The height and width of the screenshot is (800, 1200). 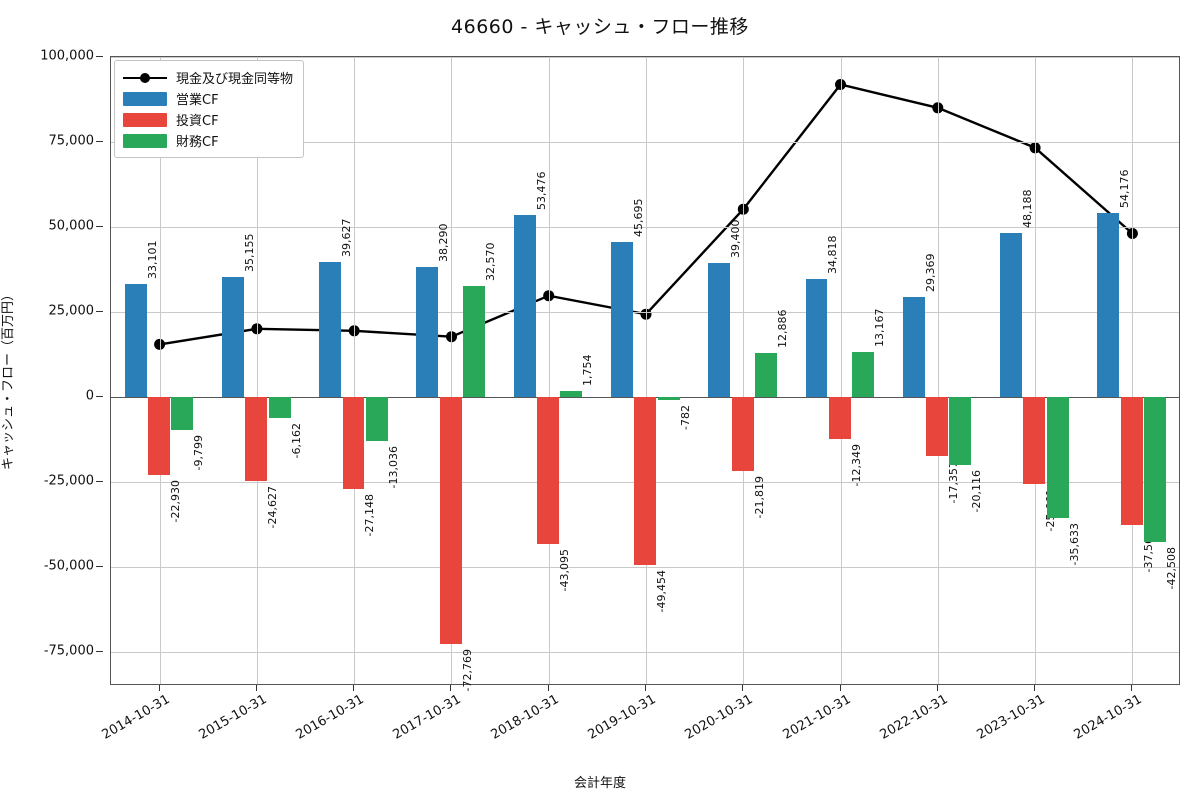 What do you see at coordinates (1074, 544) in the screenshot?
I see `bar-value-label: -35,633` at bounding box center [1074, 544].